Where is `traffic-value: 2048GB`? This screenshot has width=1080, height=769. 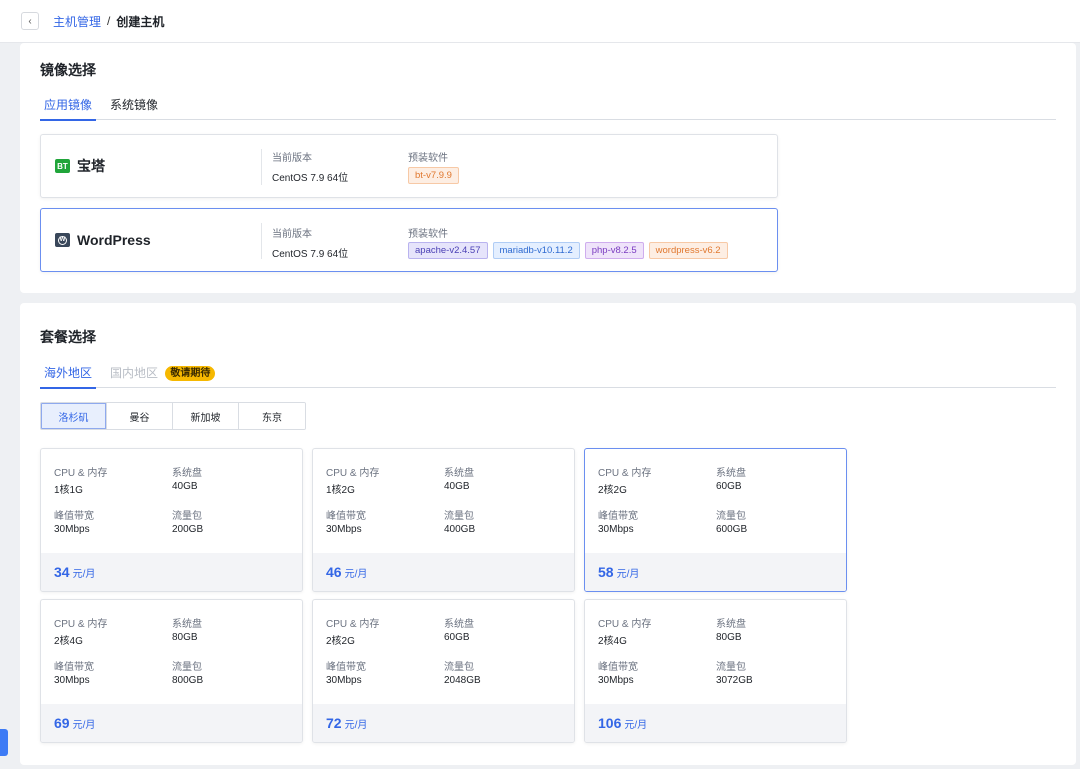 traffic-value: 2048GB is located at coordinates (462, 680).